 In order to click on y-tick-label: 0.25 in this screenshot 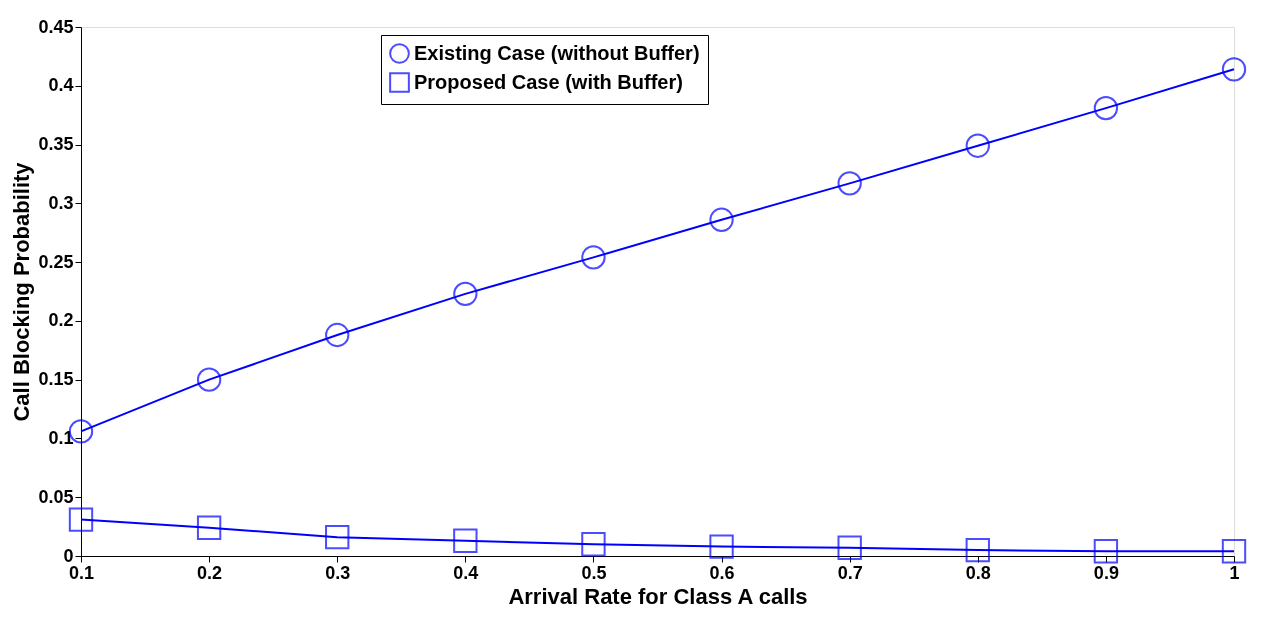, I will do `click(56, 261)`.